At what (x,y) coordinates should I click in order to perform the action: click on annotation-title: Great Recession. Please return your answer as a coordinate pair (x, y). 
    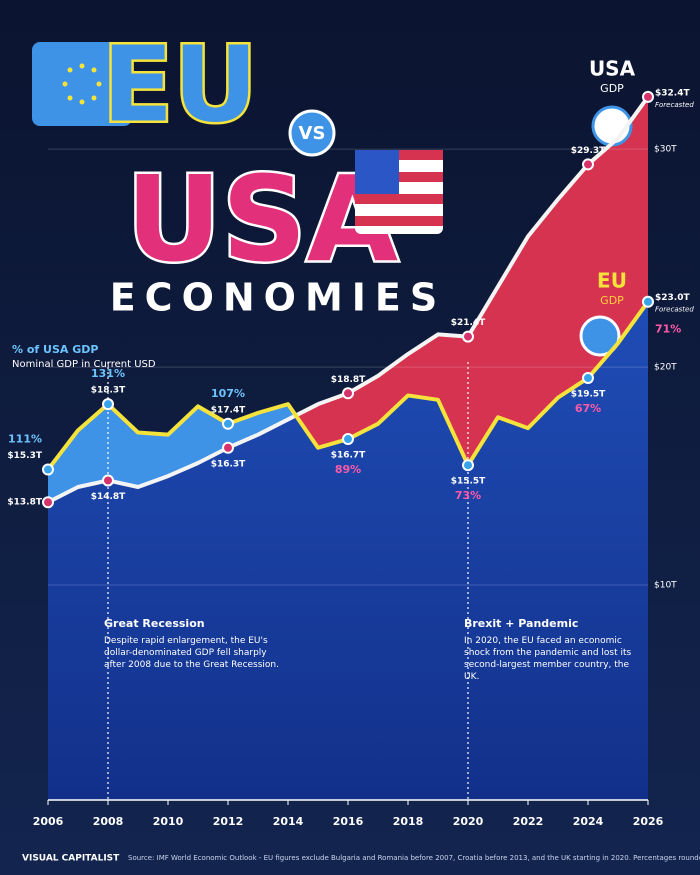
    Looking at the image, I should click on (154, 623).